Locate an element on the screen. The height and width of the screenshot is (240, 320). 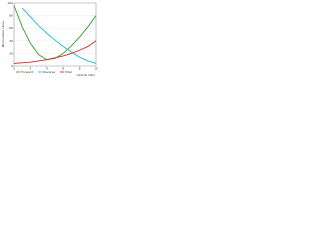
y-tick-label: 100 is located at coordinates (10, 3).